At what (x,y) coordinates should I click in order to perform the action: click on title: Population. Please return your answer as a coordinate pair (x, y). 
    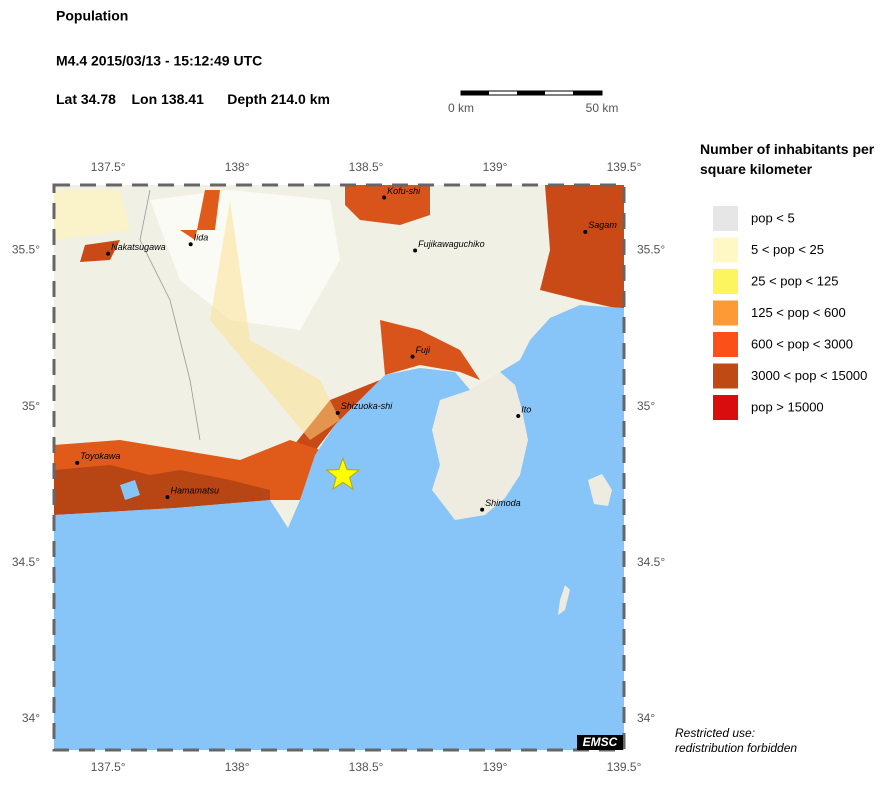
    Looking at the image, I should click on (92, 16).